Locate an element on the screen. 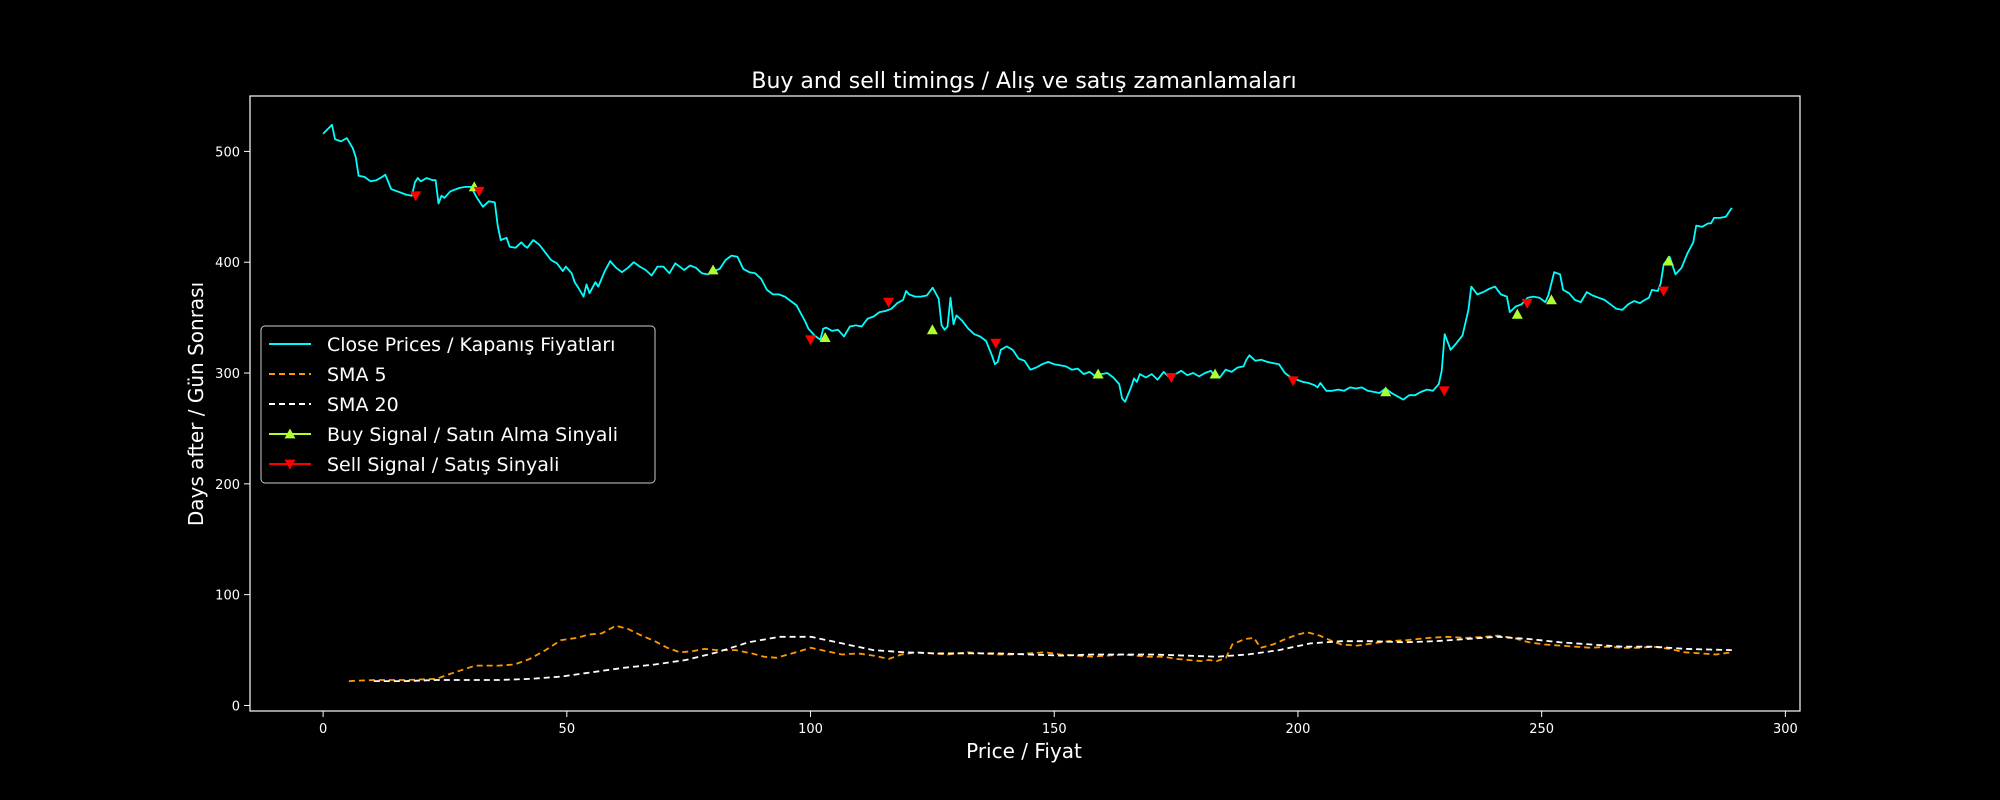 Image resolution: width=2000 pixels, height=800 pixels. legend-label: SMA 5 is located at coordinates (357, 375).